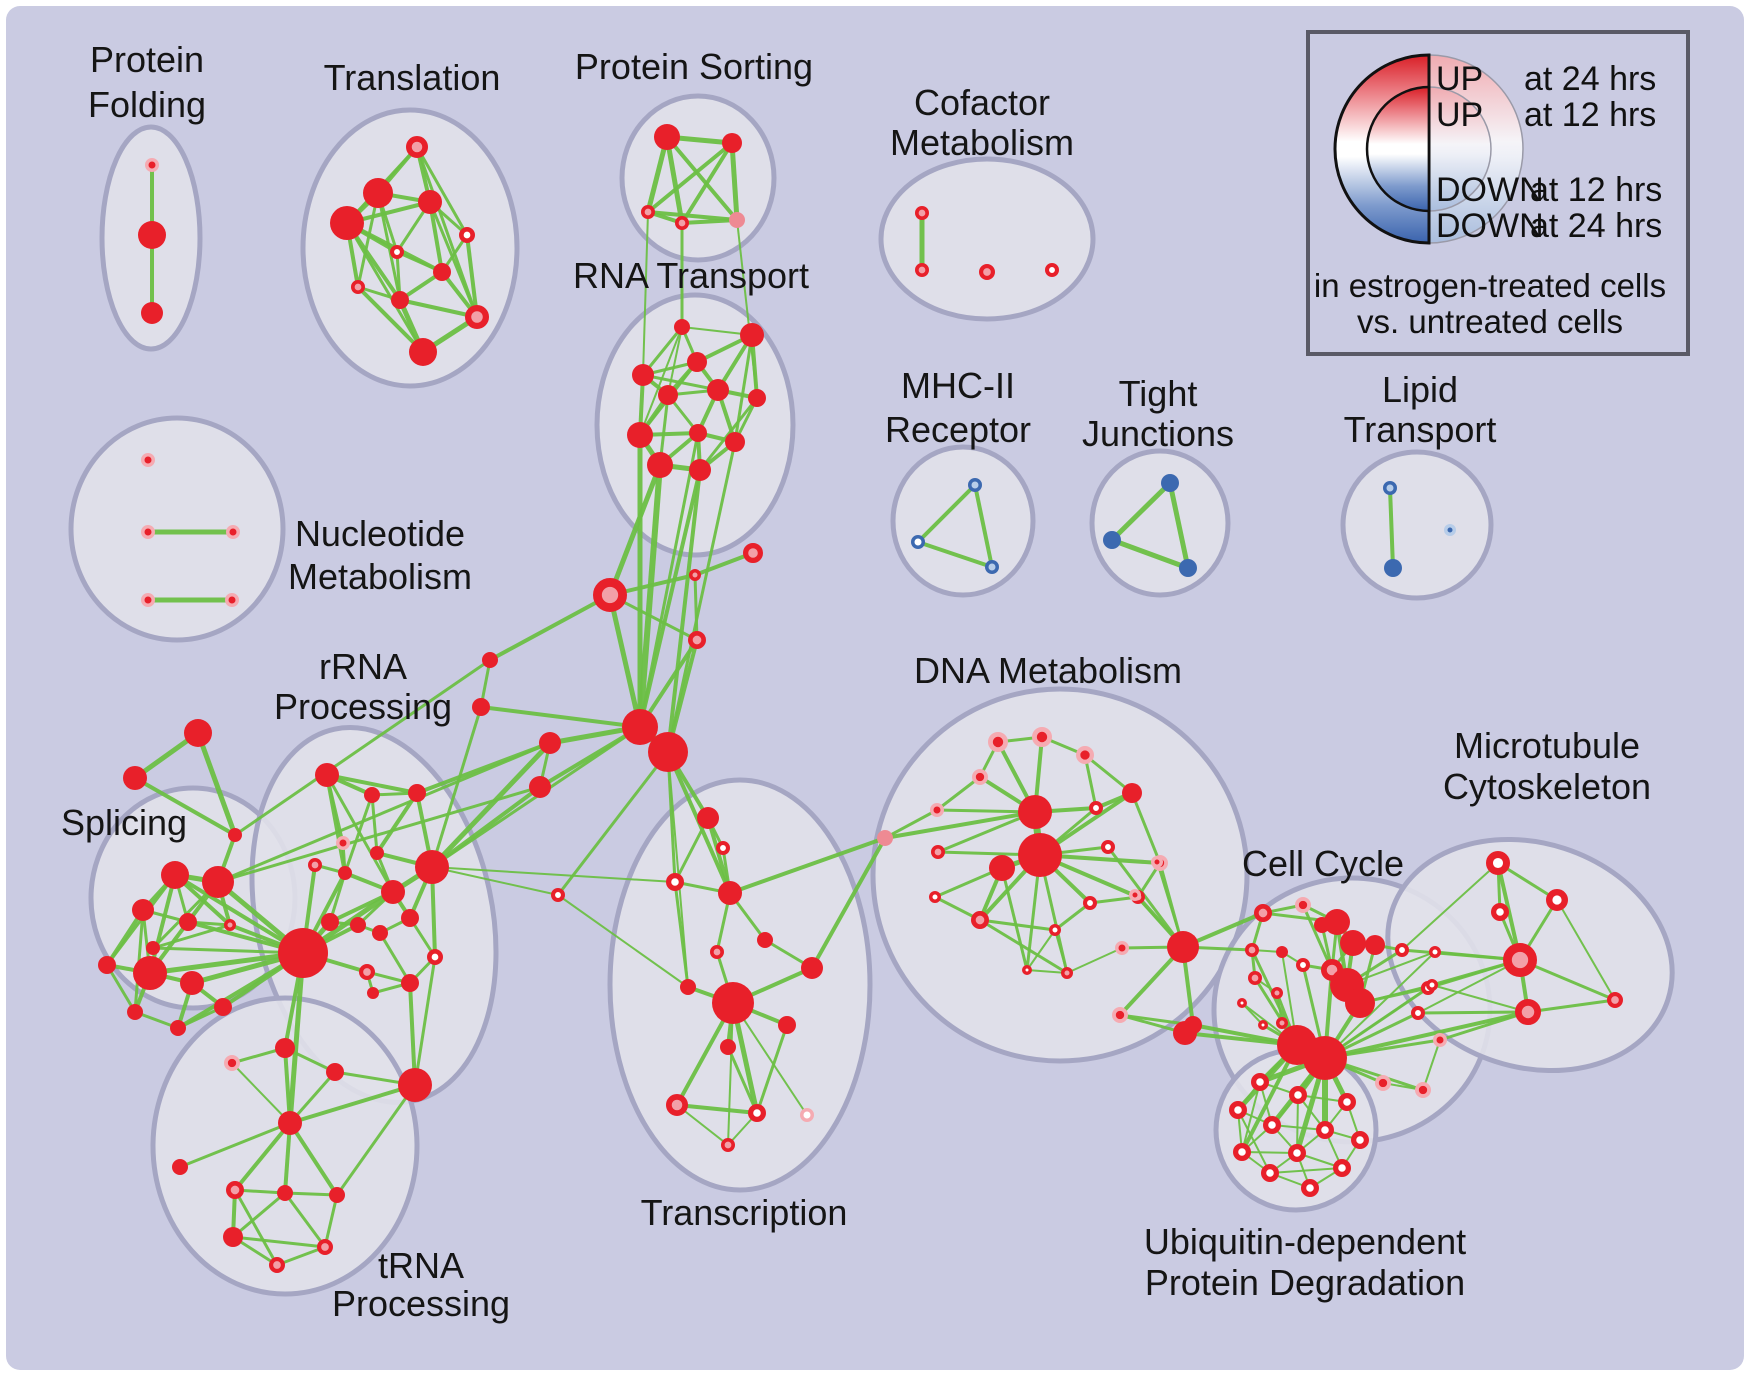 This screenshot has height=1376, width=1750. I want to click on cluster-label-splicing: Splicing, so click(124, 822).